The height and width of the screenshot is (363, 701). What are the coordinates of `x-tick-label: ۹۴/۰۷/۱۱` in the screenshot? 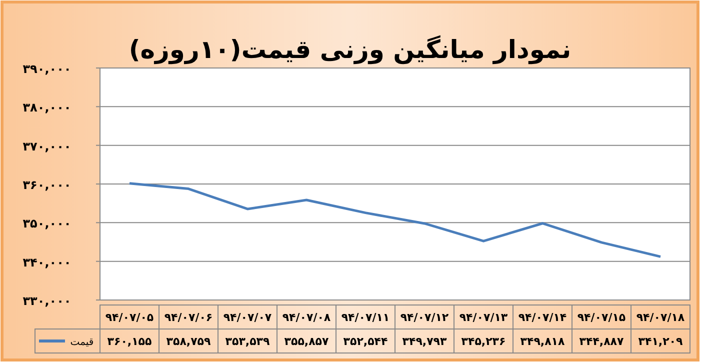 It's located at (365, 317).